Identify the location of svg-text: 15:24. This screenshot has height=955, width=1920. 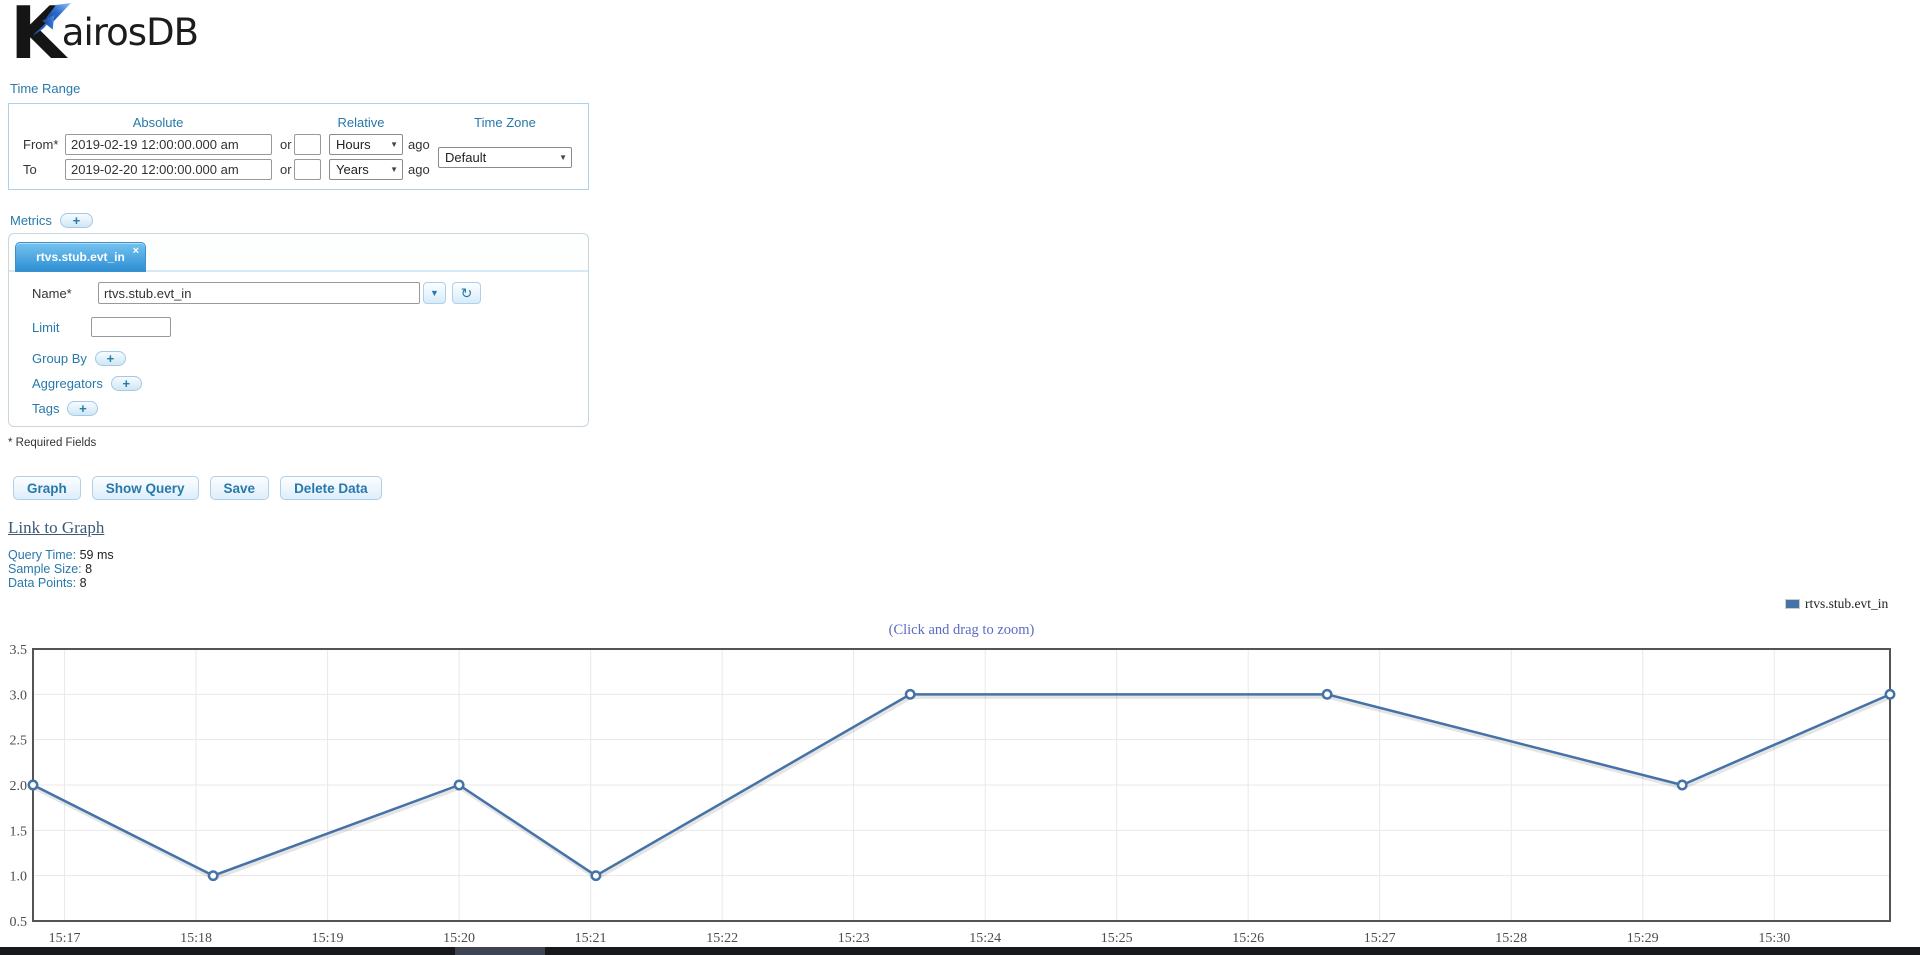
(985, 938).